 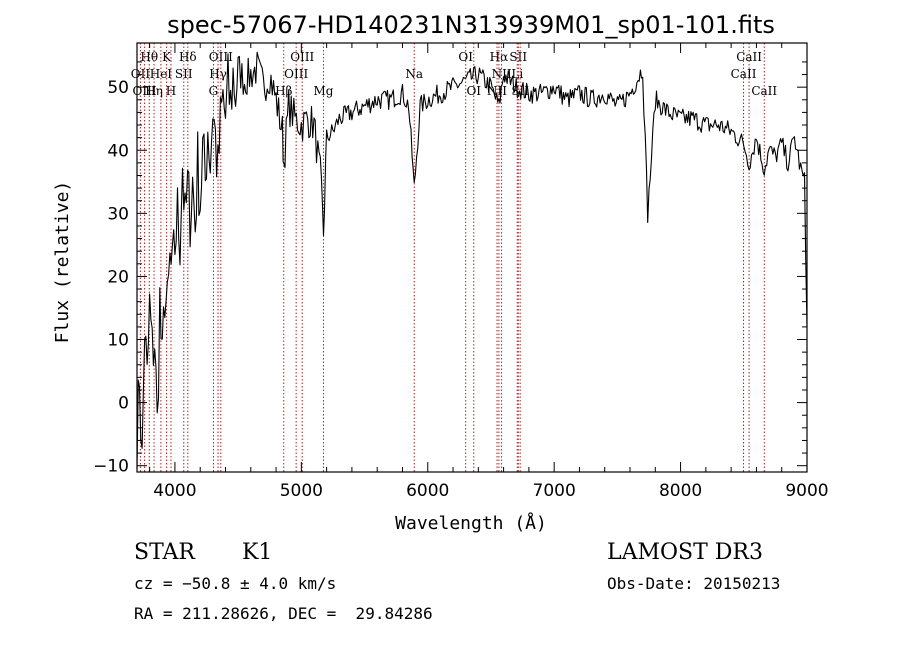 What do you see at coordinates (188, 57) in the screenshot?
I see `spectral-line-label: Hδ` at bounding box center [188, 57].